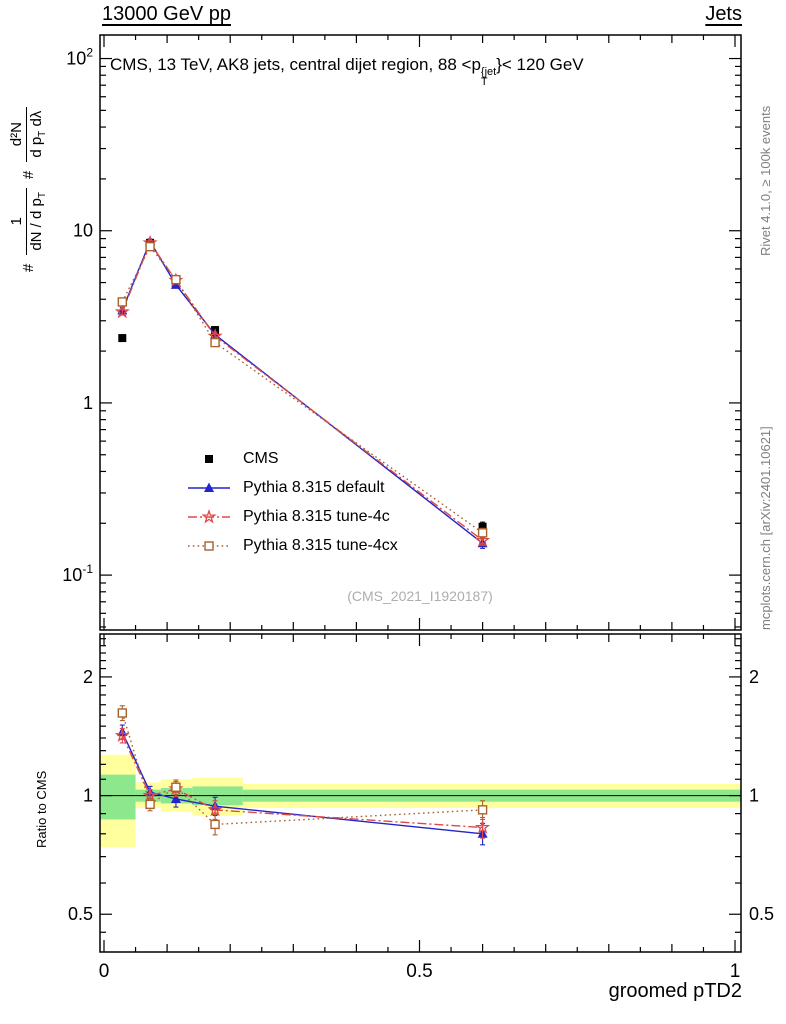 This screenshot has width=786, height=1024. I want to click on ratio-tick-label-right: 0.5, so click(761, 914).